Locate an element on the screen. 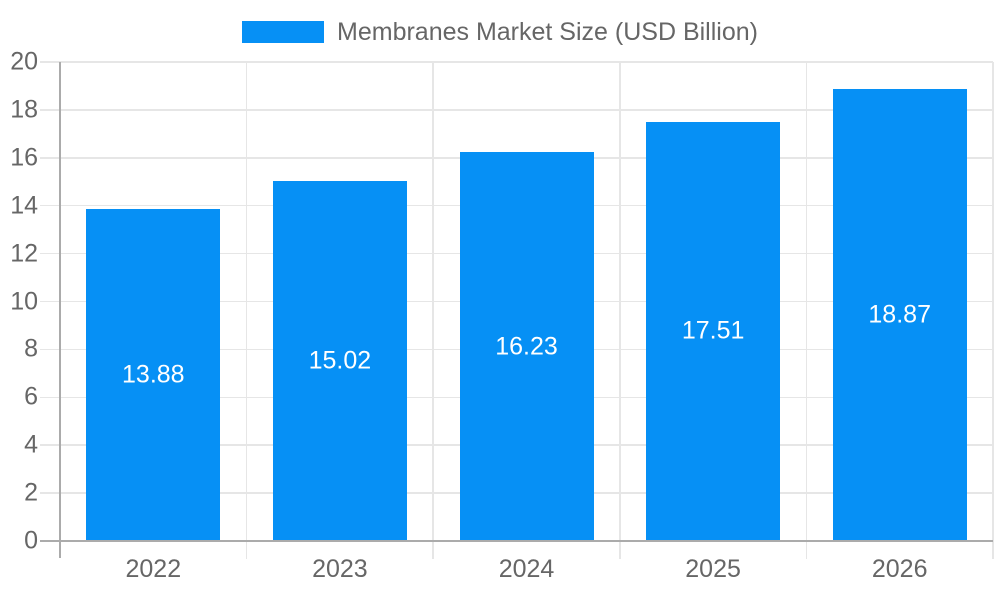 The image size is (1000, 600). bar-value-label: 16.23 is located at coordinates (526, 346).